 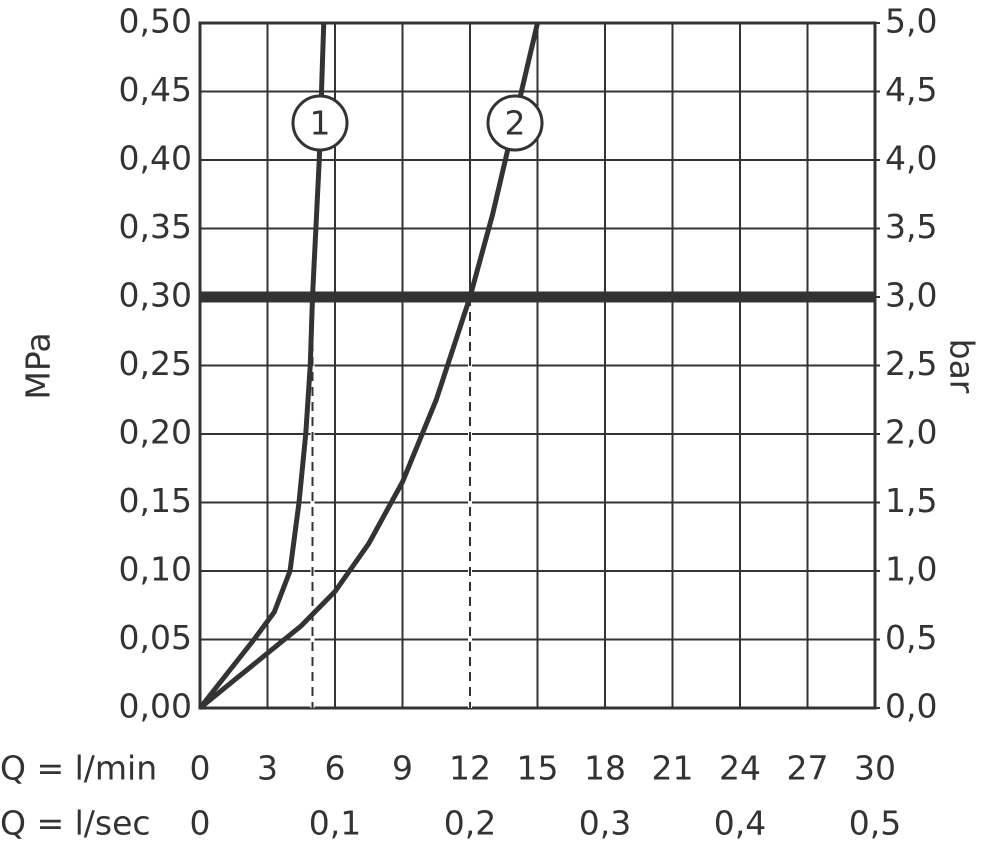 What do you see at coordinates (911, 226) in the screenshot?
I see `y2-tick-label: 3,5` at bounding box center [911, 226].